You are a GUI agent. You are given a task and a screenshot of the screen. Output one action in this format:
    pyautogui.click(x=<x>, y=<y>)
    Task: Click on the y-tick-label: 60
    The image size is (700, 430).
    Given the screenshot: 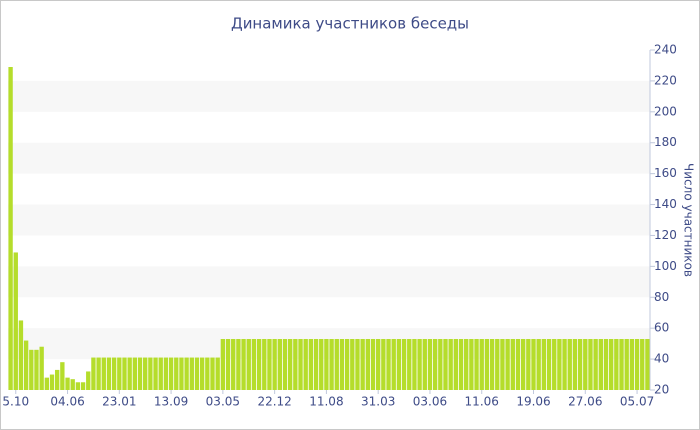 What is the action you would take?
    pyautogui.click(x=661, y=328)
    